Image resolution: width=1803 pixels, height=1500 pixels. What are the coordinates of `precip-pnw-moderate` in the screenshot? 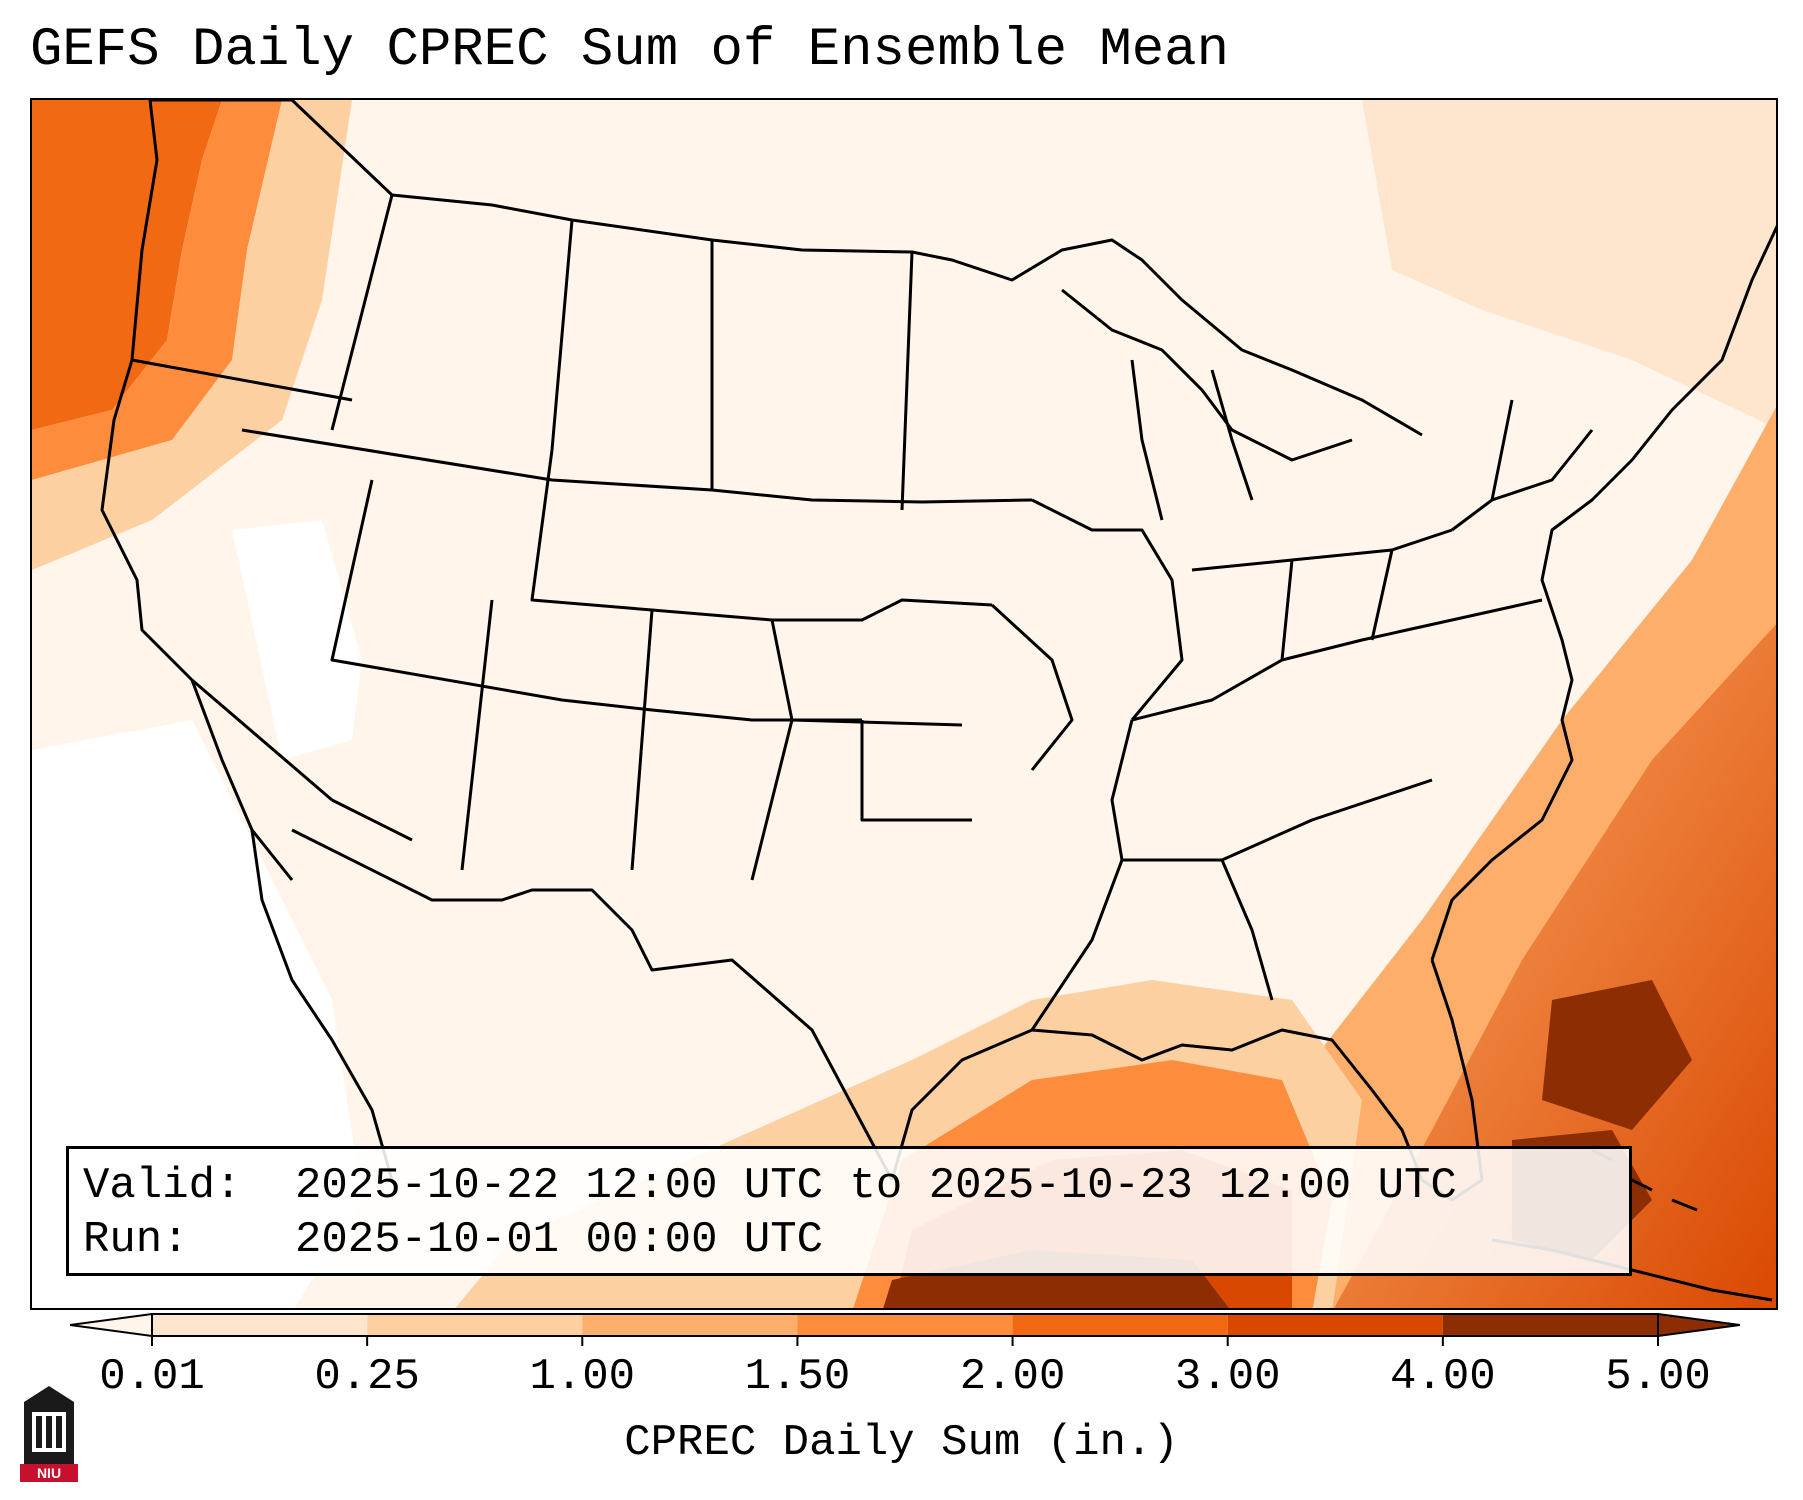 It's located at (157, 290).